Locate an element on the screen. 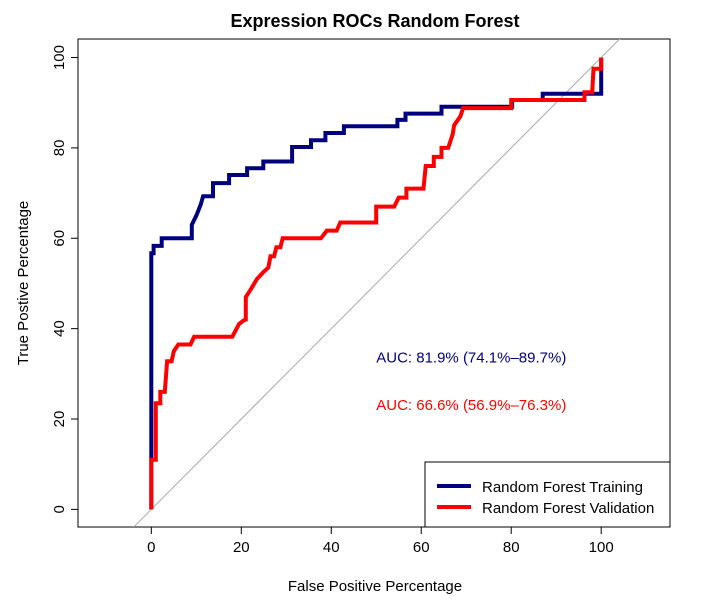 This screenshot has height=612, width=712. legend-label-validation: Random Forest Validation is located at coordinates (568, 508).